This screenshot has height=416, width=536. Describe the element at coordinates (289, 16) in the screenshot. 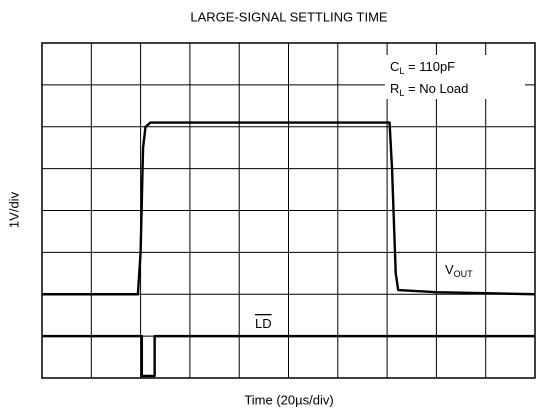

I see `chart-title: LARGE-SIGNAL SETTLING TIME` at that location.